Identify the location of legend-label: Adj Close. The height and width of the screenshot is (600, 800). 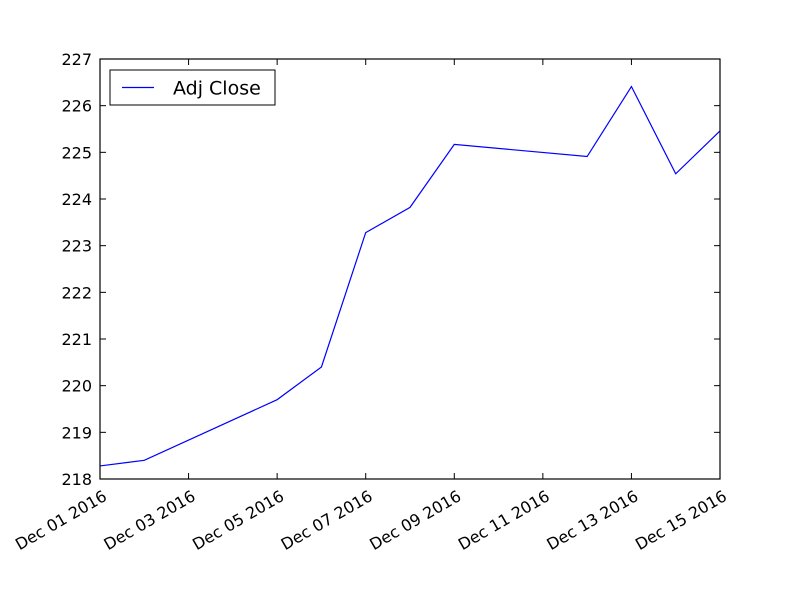
(217, 89).